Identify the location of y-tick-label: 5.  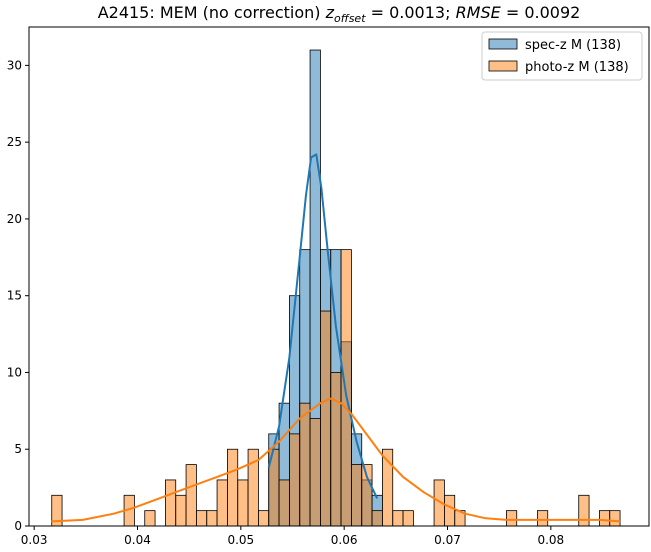
(18, 449).